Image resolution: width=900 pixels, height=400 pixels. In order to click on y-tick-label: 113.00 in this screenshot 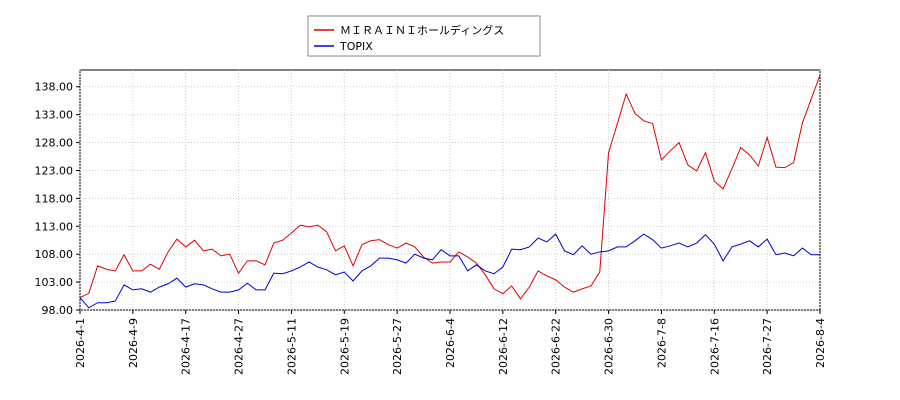, I will do `click(54, 226)`.